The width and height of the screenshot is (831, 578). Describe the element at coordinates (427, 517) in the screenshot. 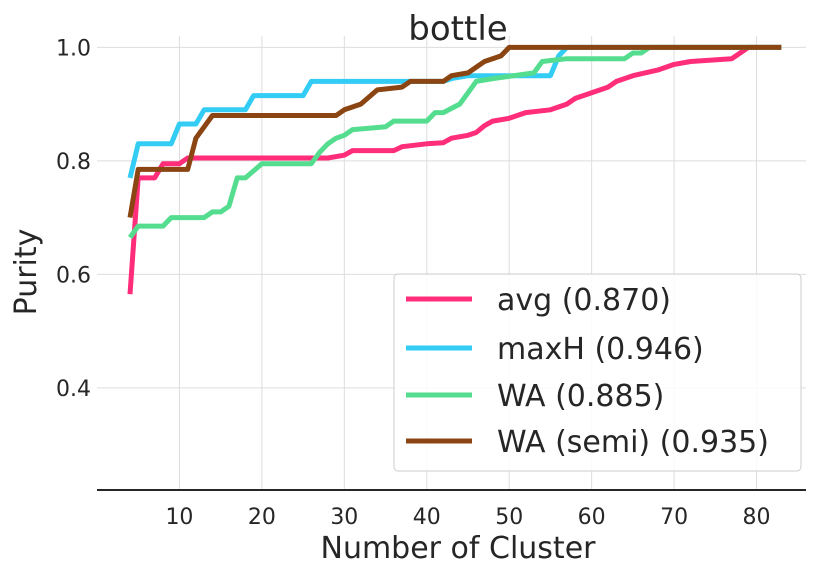

I see `x-tick-label: 40` at that location.